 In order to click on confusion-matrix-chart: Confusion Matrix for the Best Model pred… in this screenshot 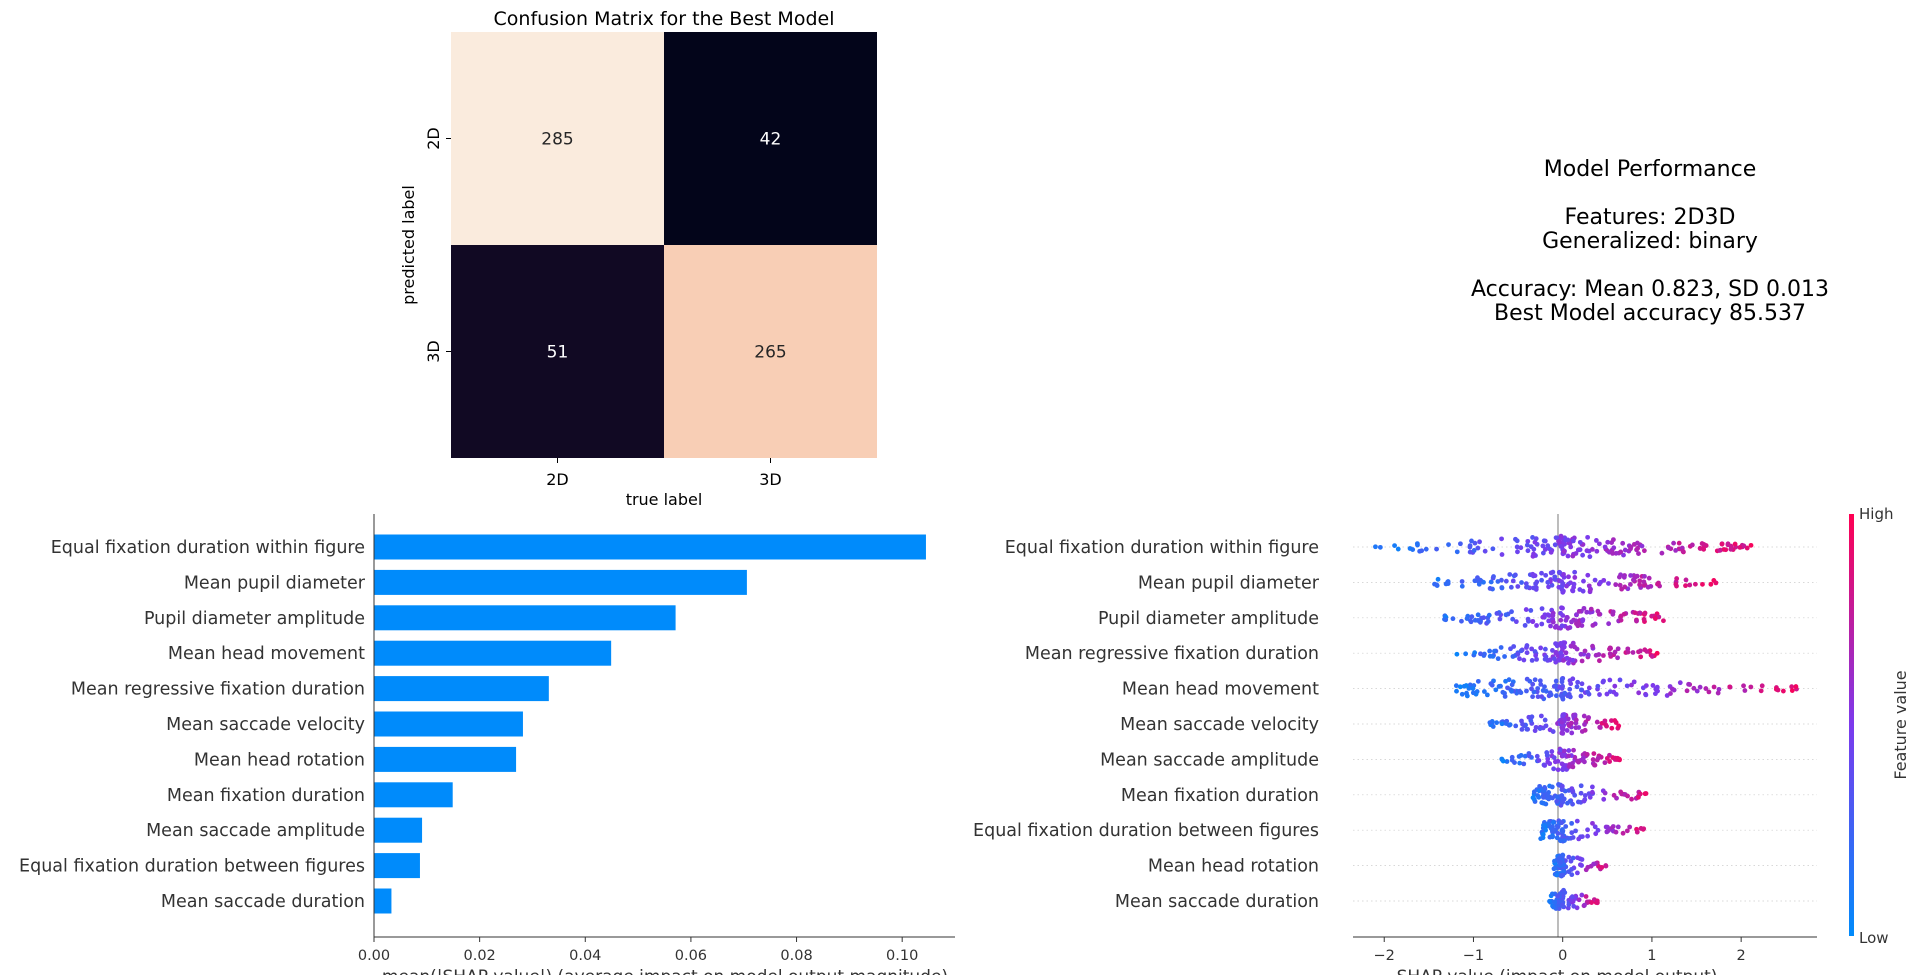, I will do `click(638, 258)`.